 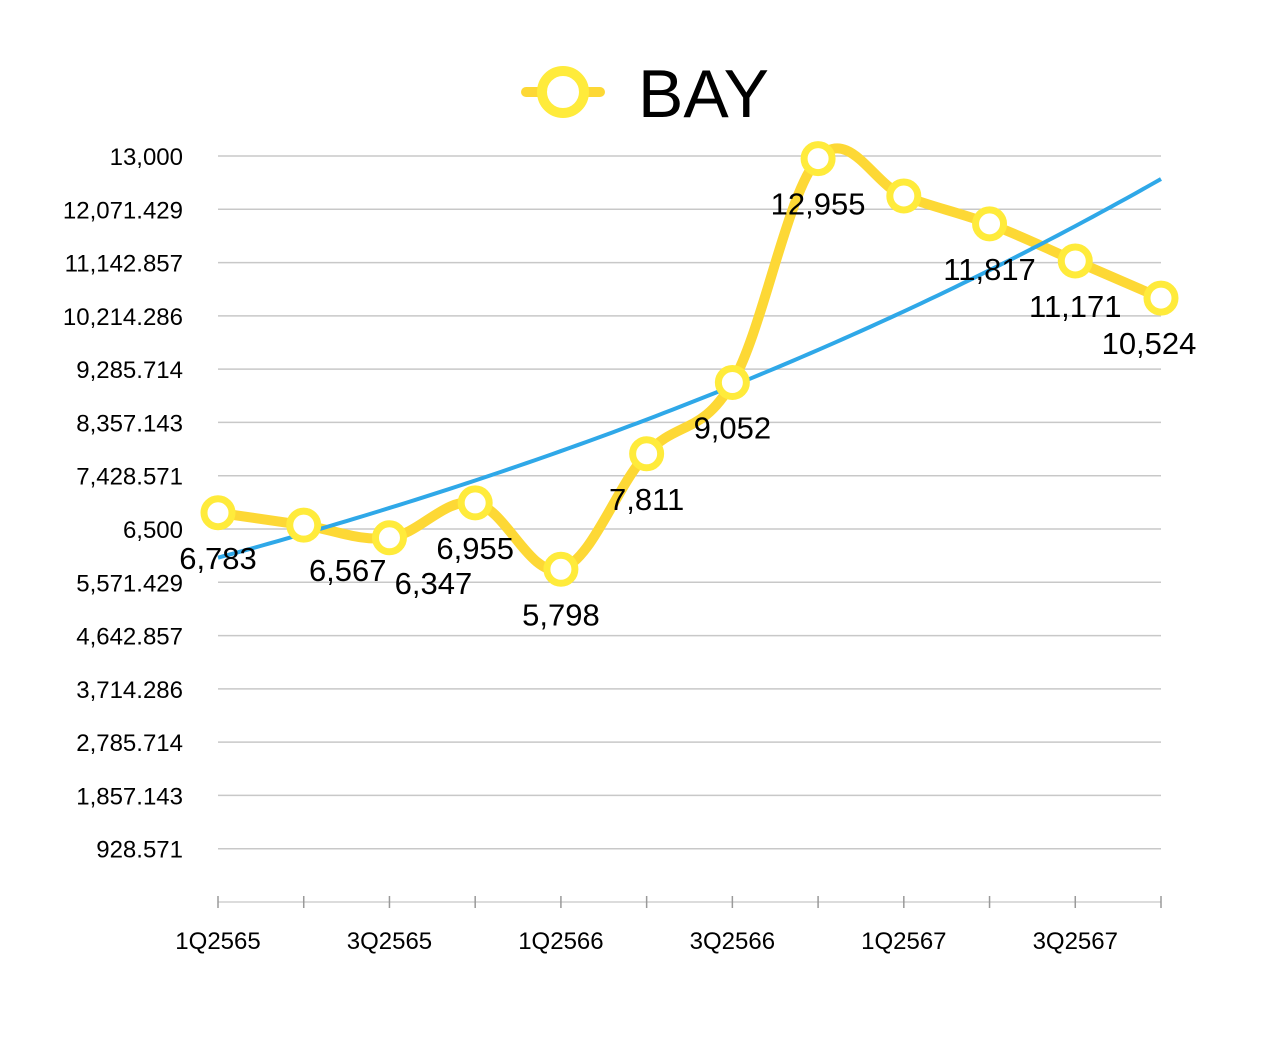 I want to click on data-label: 10,524, so click(x=1149, y=343).